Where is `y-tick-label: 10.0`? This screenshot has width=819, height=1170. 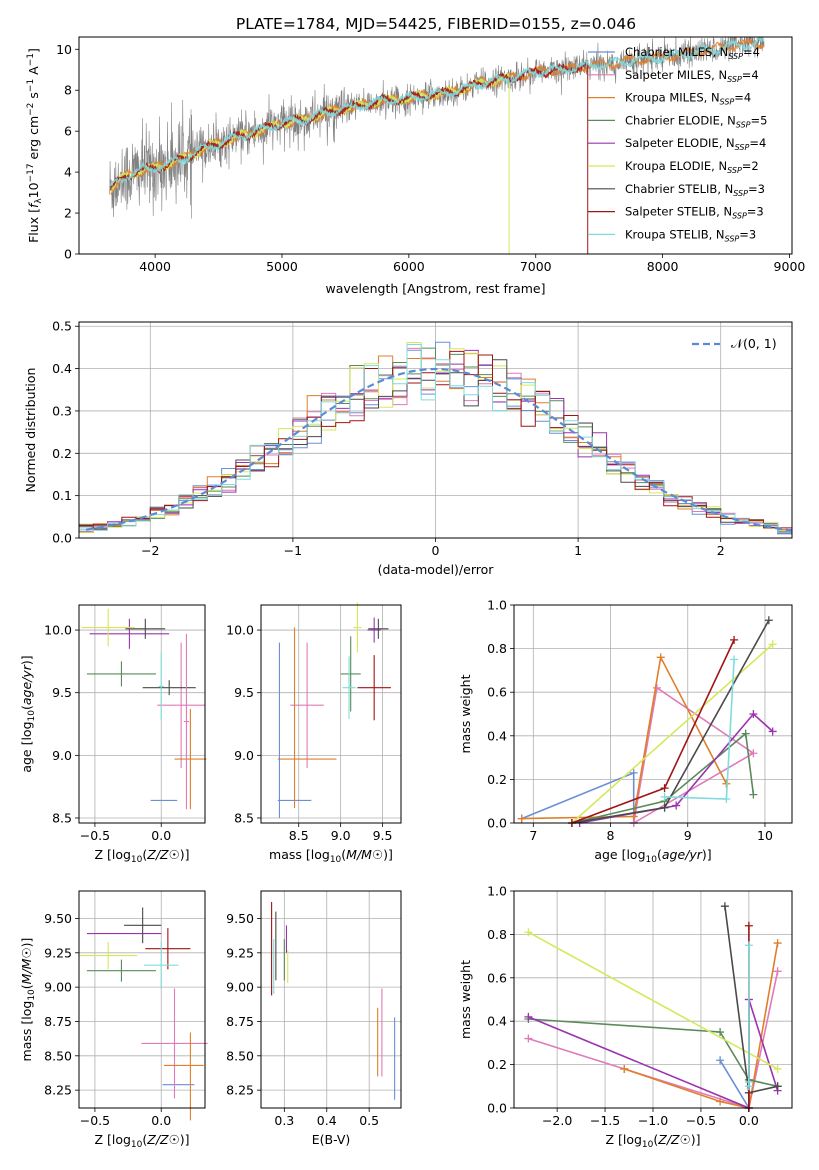 y-tick-label: 10.0 is located at coordinates (58, 630).